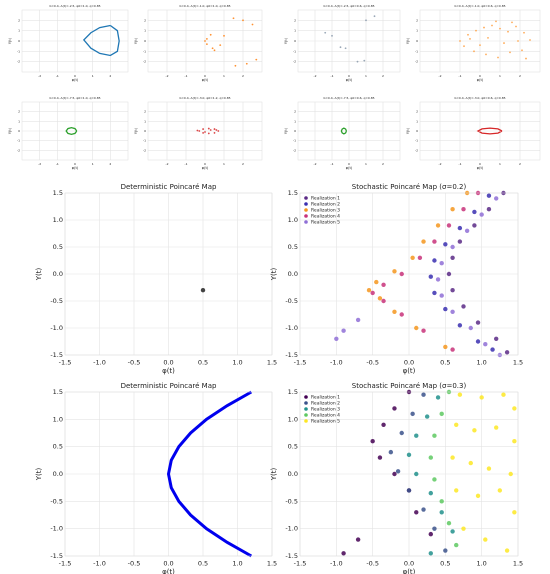 The width and height of the screenshot is (550, 574). What do you see at coordinates (325, 410) in the screenshot?
I see `legend-label: Realization 3` at bounding box center [325, 410].